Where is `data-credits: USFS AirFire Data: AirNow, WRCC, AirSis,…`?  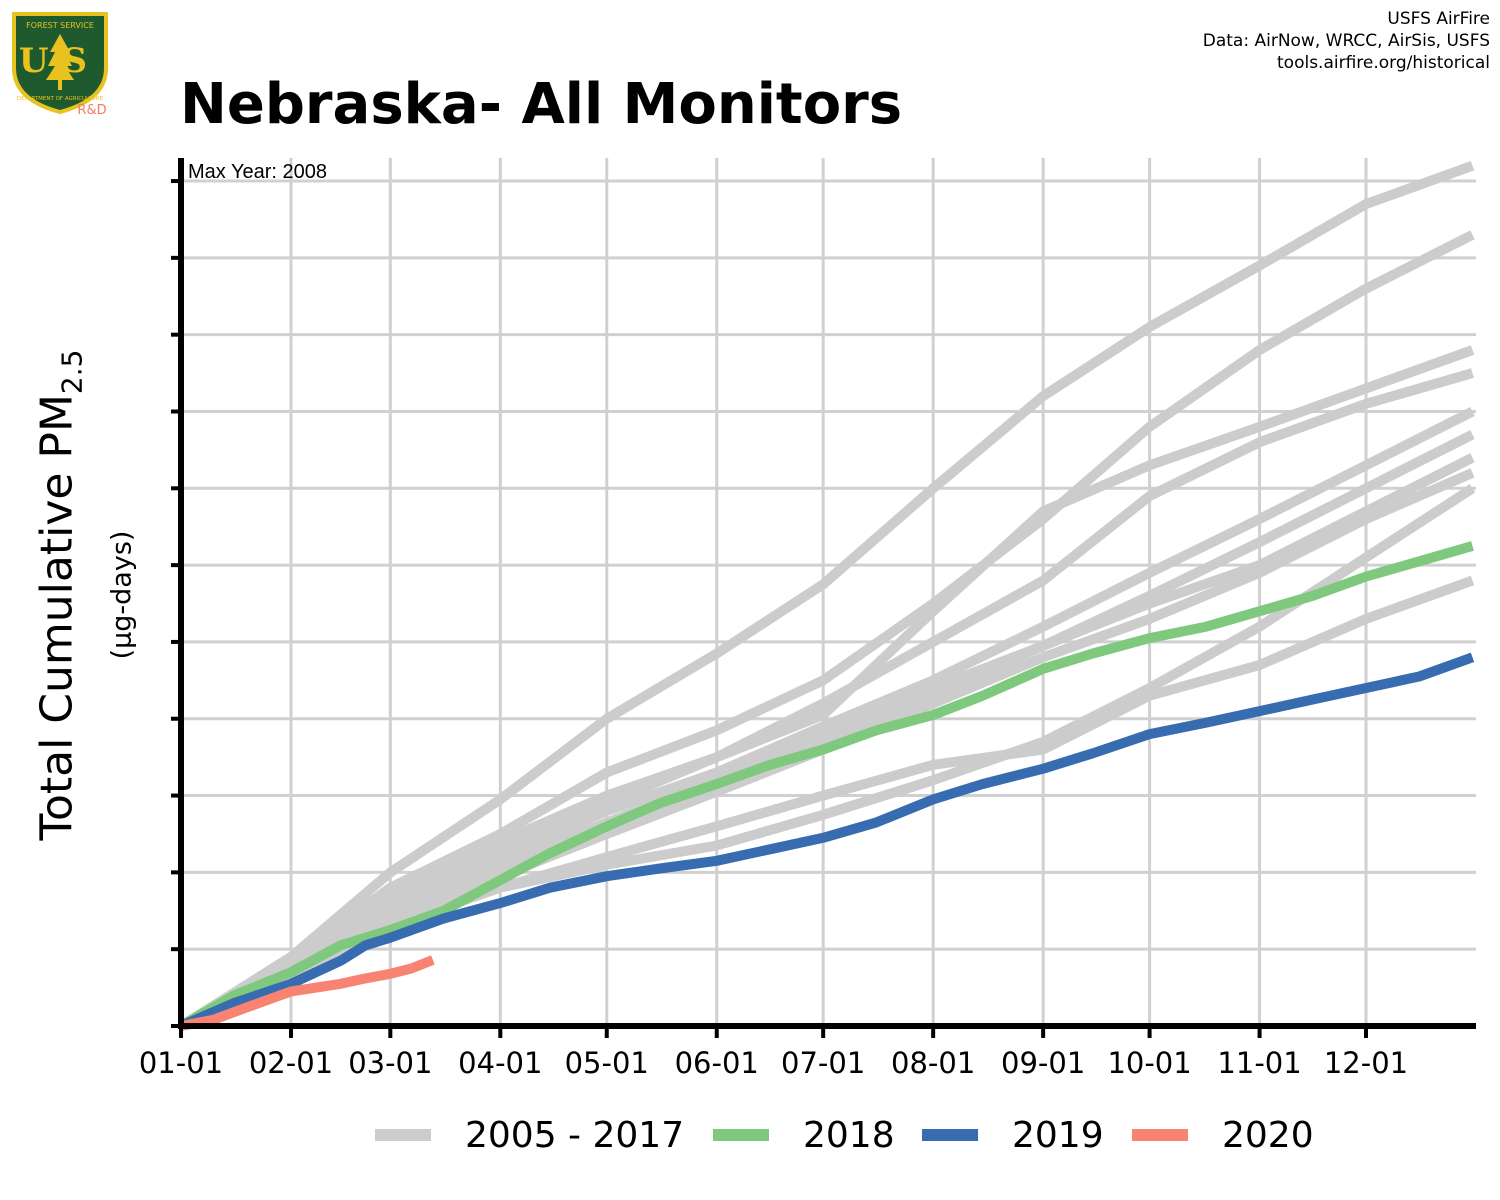 data-credits: USFS AirFire Data: AirNow, WRCC, AirSis,… is located at coordinates (1346, 41).